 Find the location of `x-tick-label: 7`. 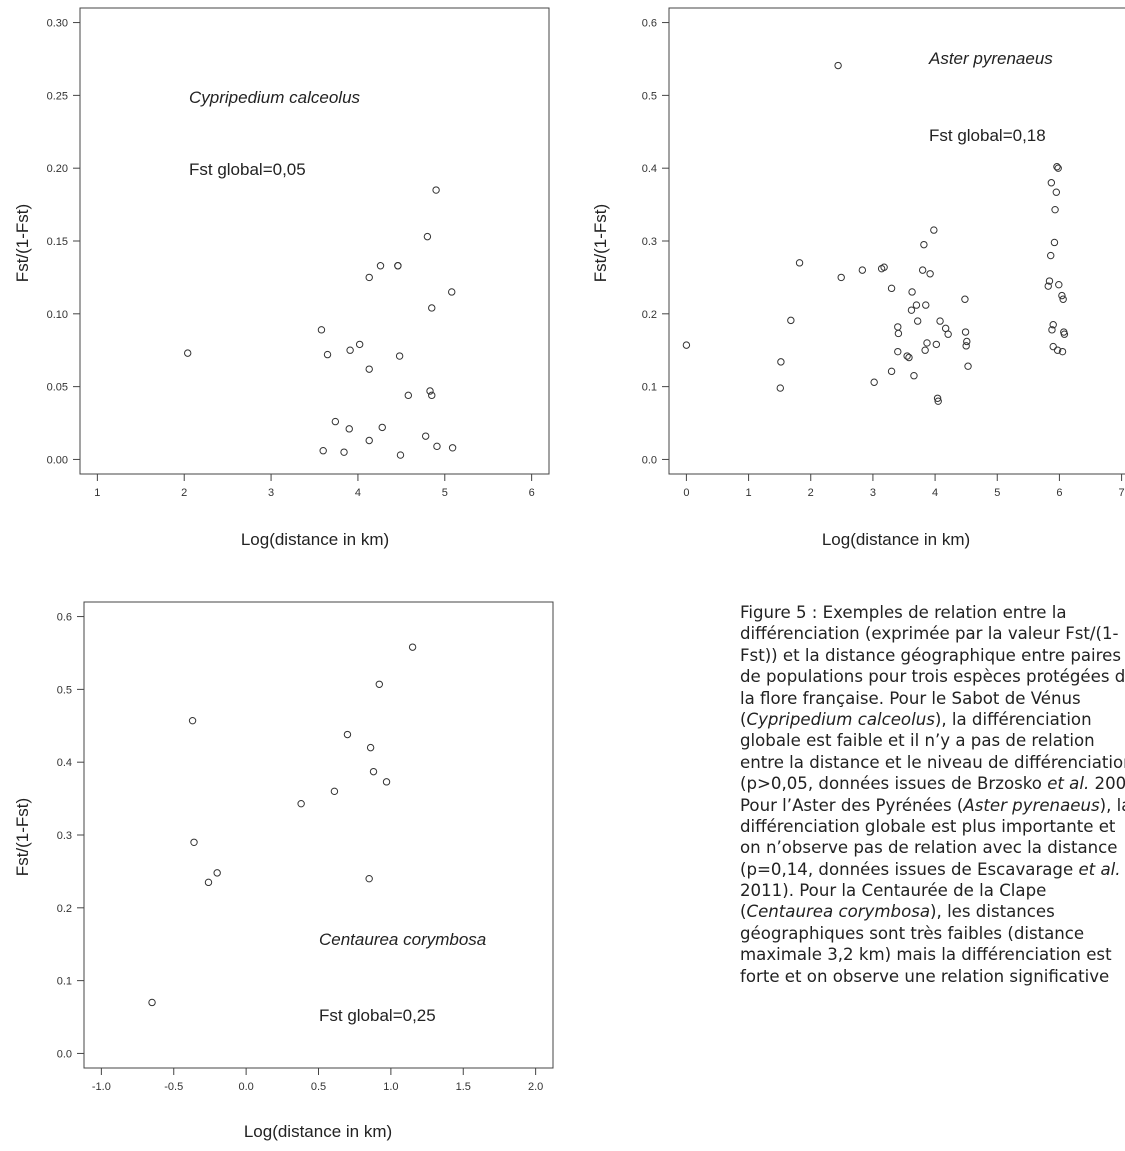

x-tick-label: 7 is located at coordinates (1122, 493).